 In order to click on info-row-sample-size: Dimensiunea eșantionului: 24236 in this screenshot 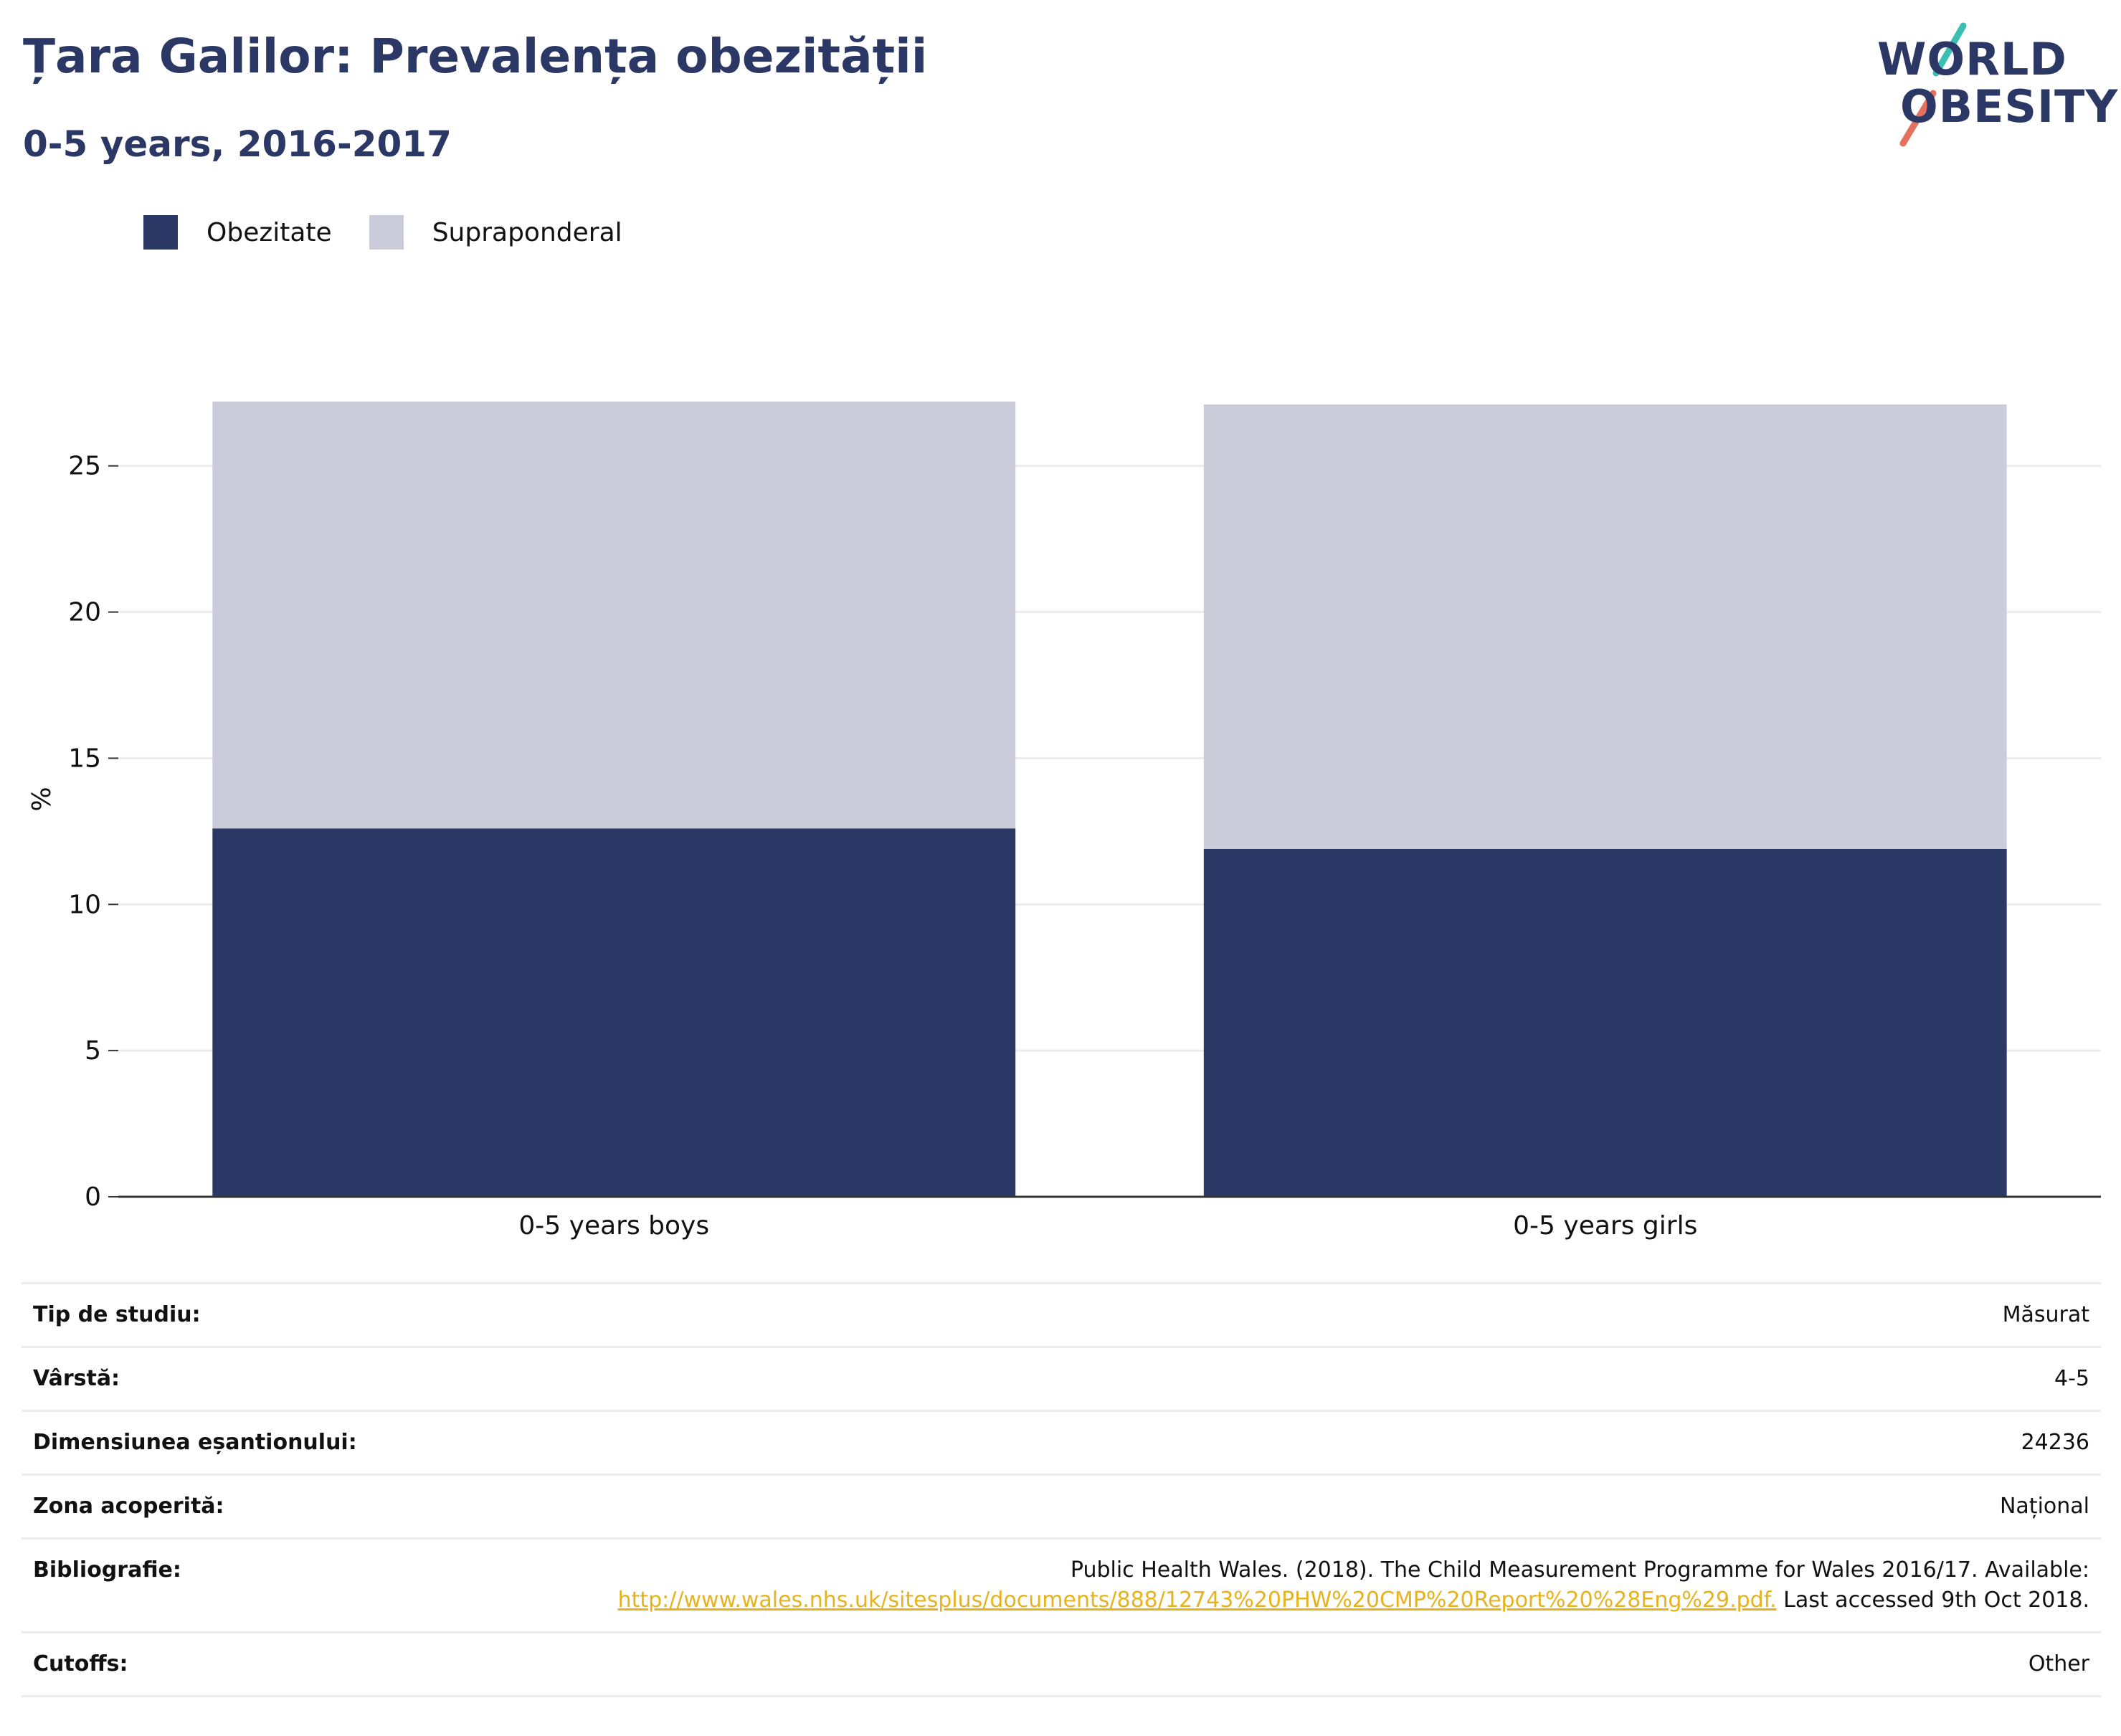, I will do `click(1061, 1443)`.